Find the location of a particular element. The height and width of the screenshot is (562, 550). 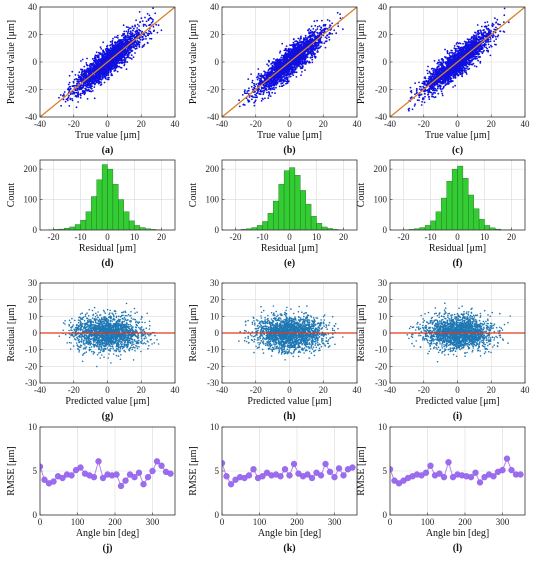

x-tick-label: 0 is located at coordinates (457, 124).